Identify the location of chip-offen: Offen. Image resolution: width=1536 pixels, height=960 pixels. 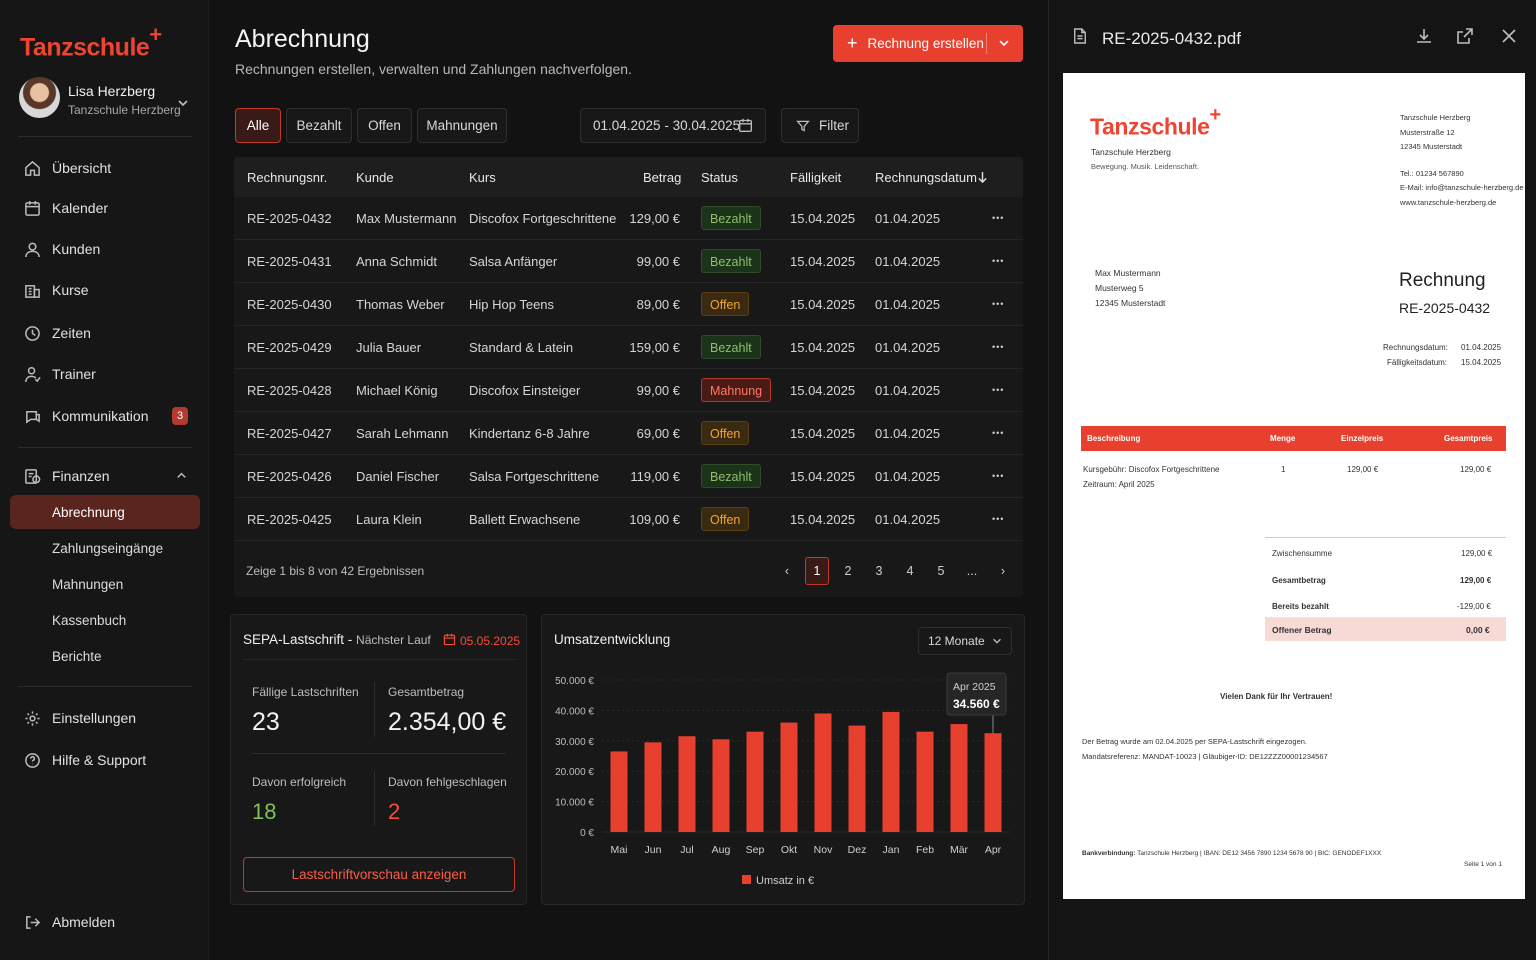
(384, 125).